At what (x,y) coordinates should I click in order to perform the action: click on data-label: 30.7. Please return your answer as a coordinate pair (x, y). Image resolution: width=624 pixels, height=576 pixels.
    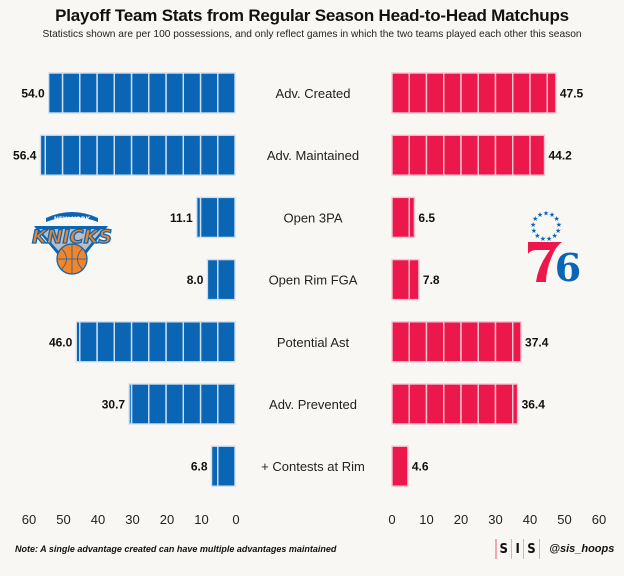
    Looking at the image, I should click on (114, 405).